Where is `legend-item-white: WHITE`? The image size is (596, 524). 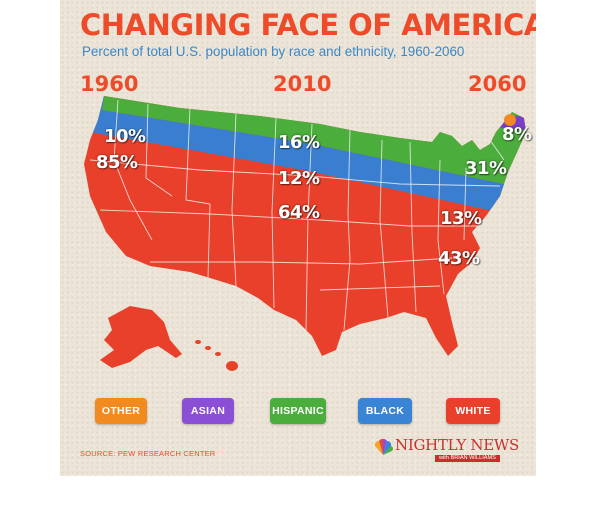
legend-item-white: WHITE is located at coordinates (473, 411).